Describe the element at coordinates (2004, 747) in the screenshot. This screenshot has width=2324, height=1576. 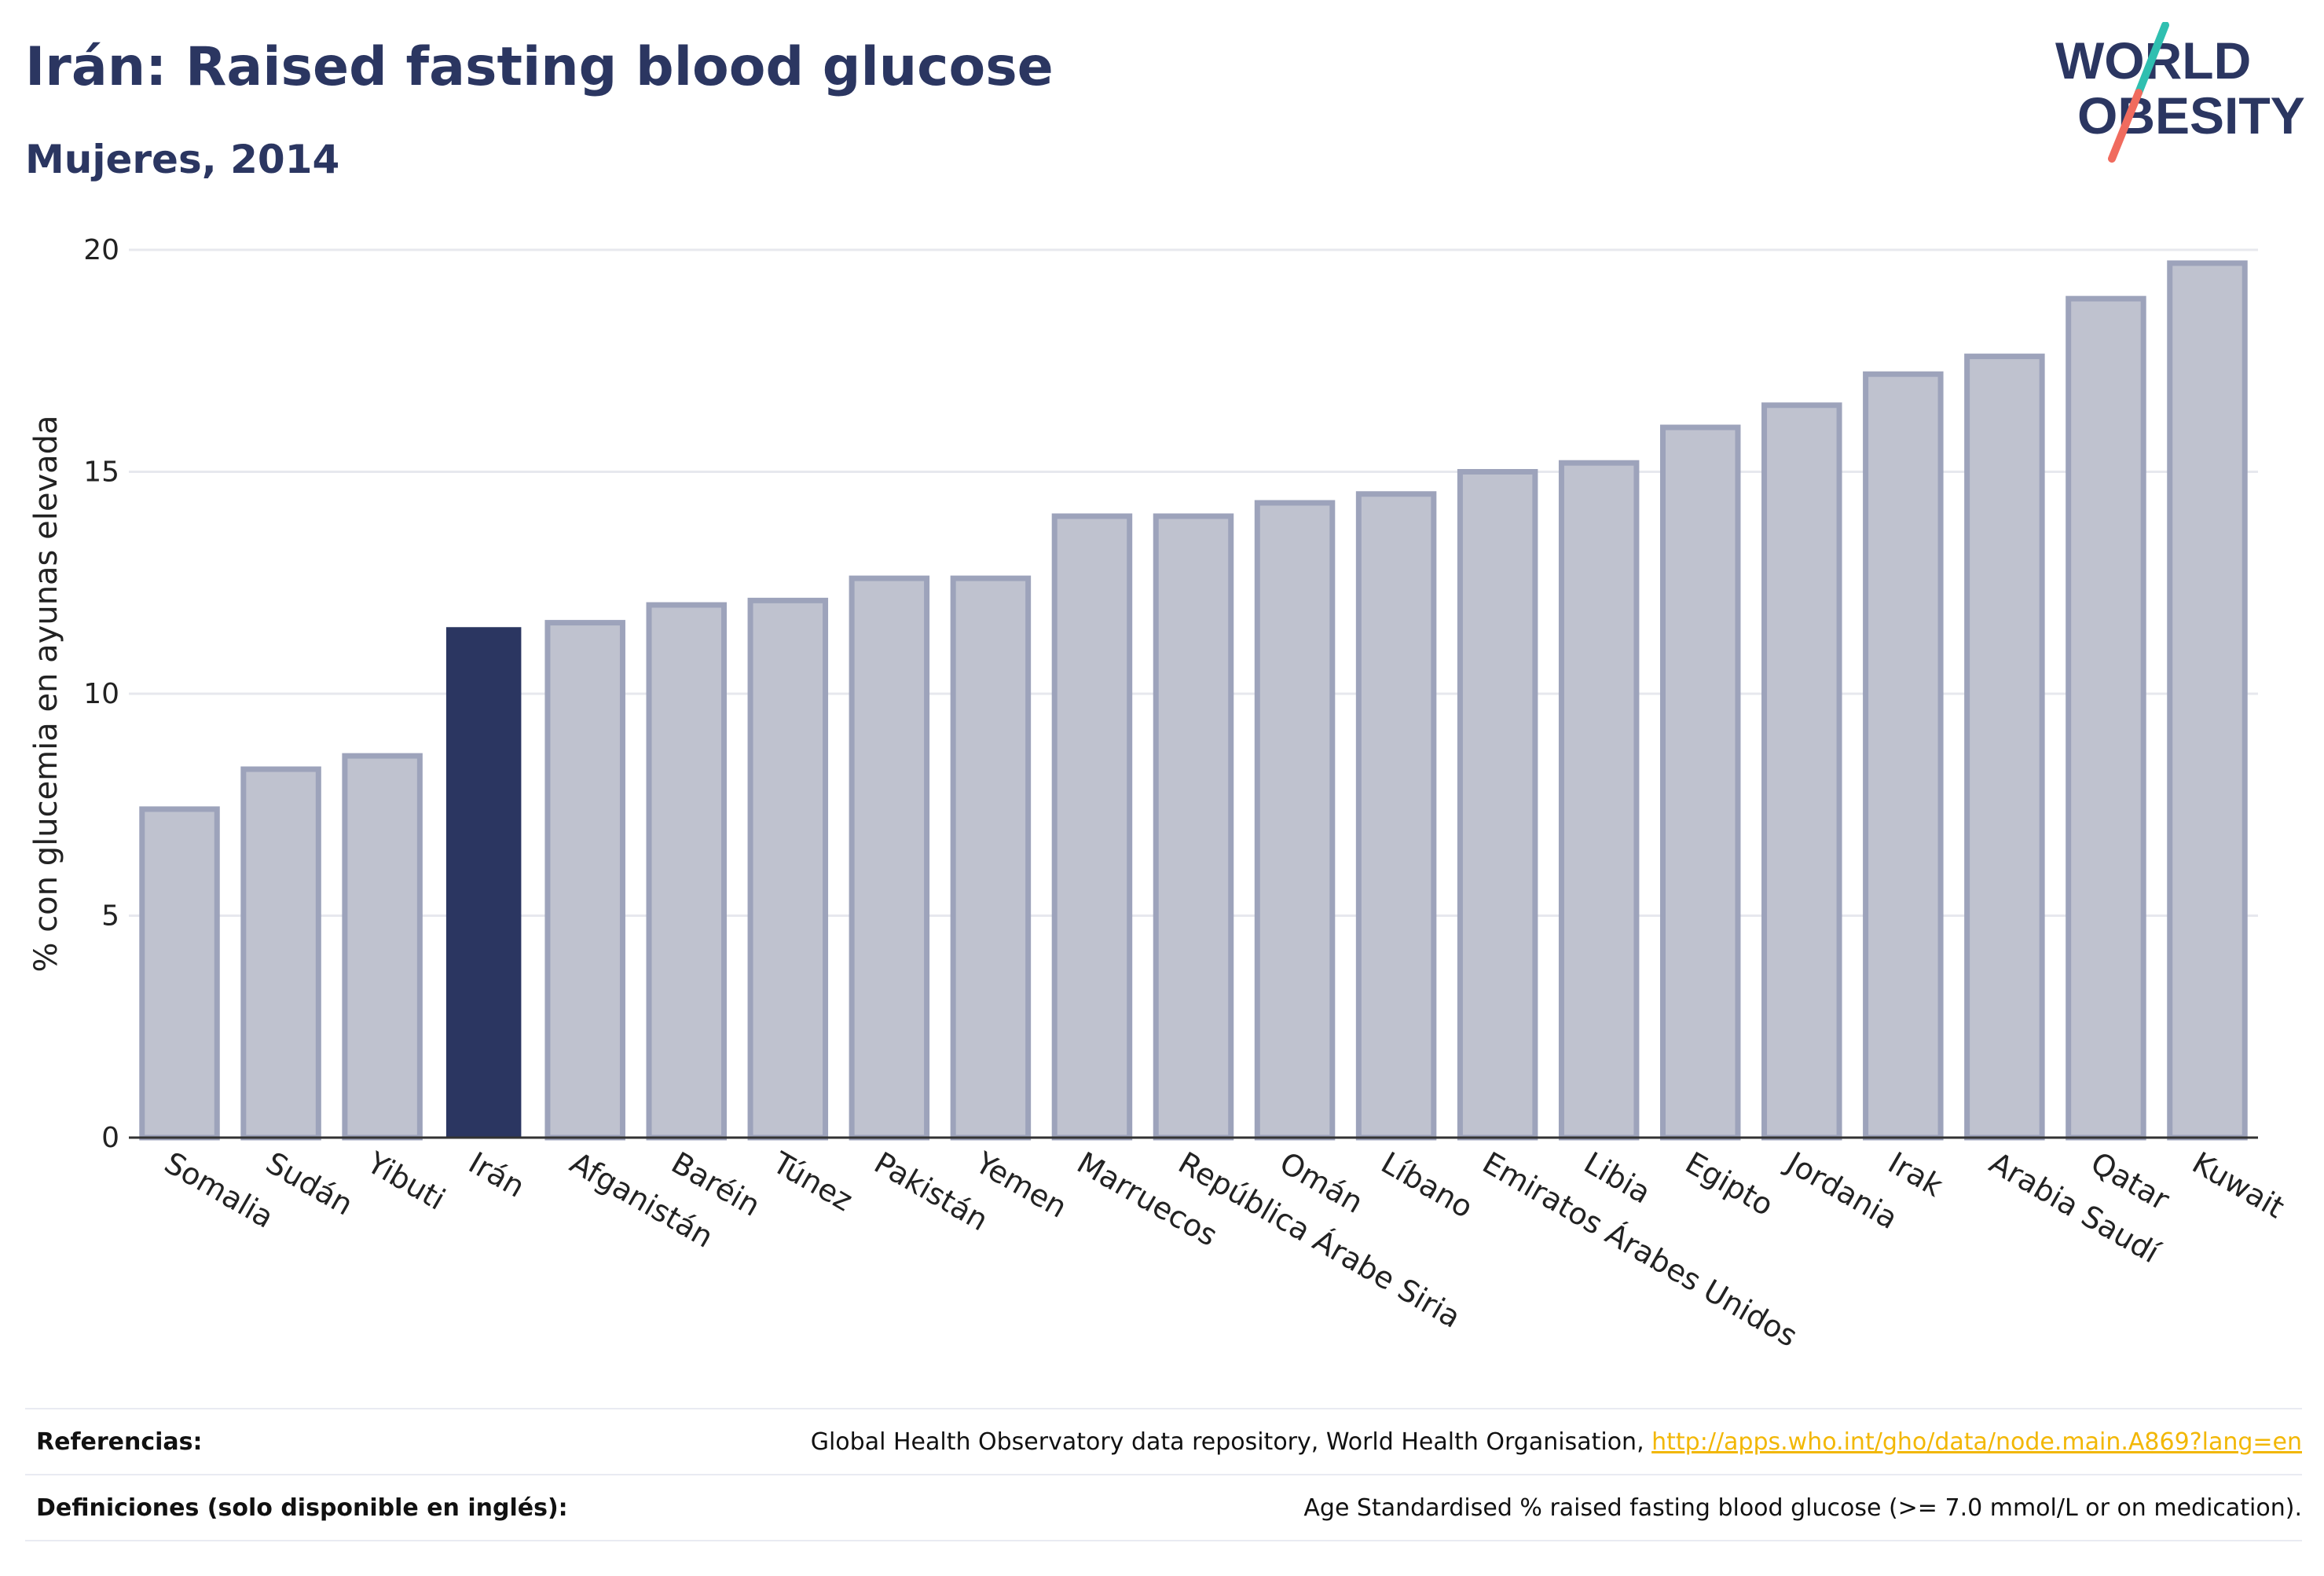
I see `bar-arabia-saudí` at that location.